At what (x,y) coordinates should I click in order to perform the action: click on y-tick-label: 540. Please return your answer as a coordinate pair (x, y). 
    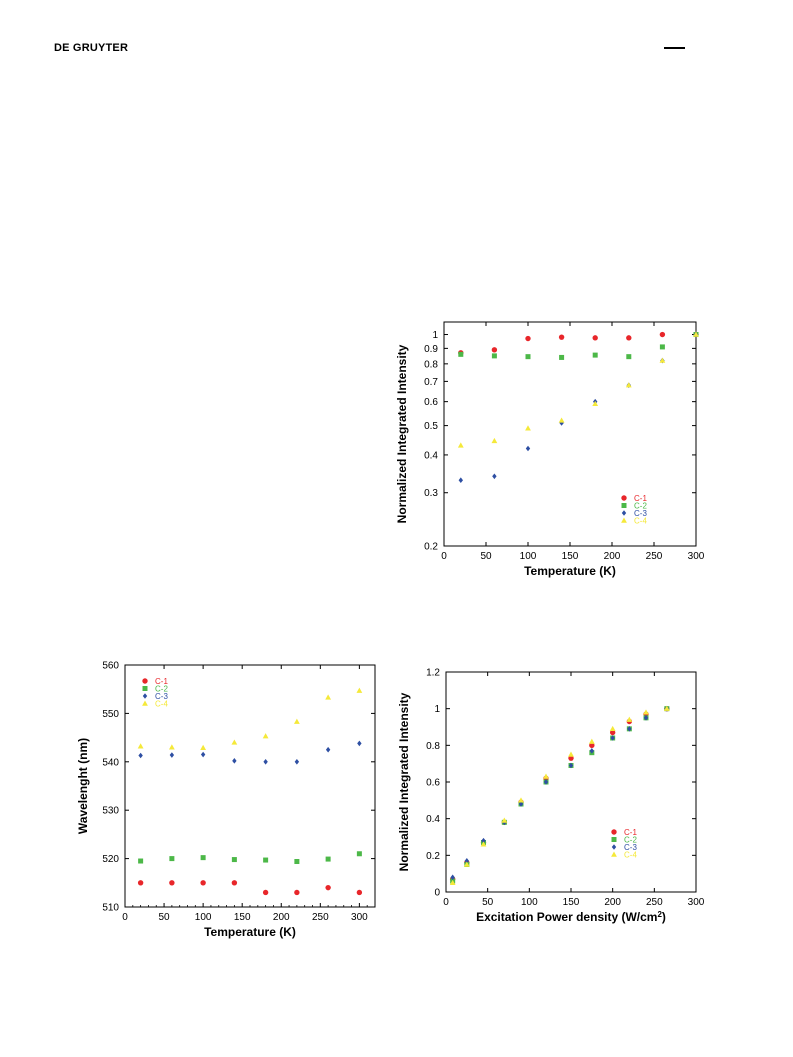
    Looking at the image, I should click on (110, 762).